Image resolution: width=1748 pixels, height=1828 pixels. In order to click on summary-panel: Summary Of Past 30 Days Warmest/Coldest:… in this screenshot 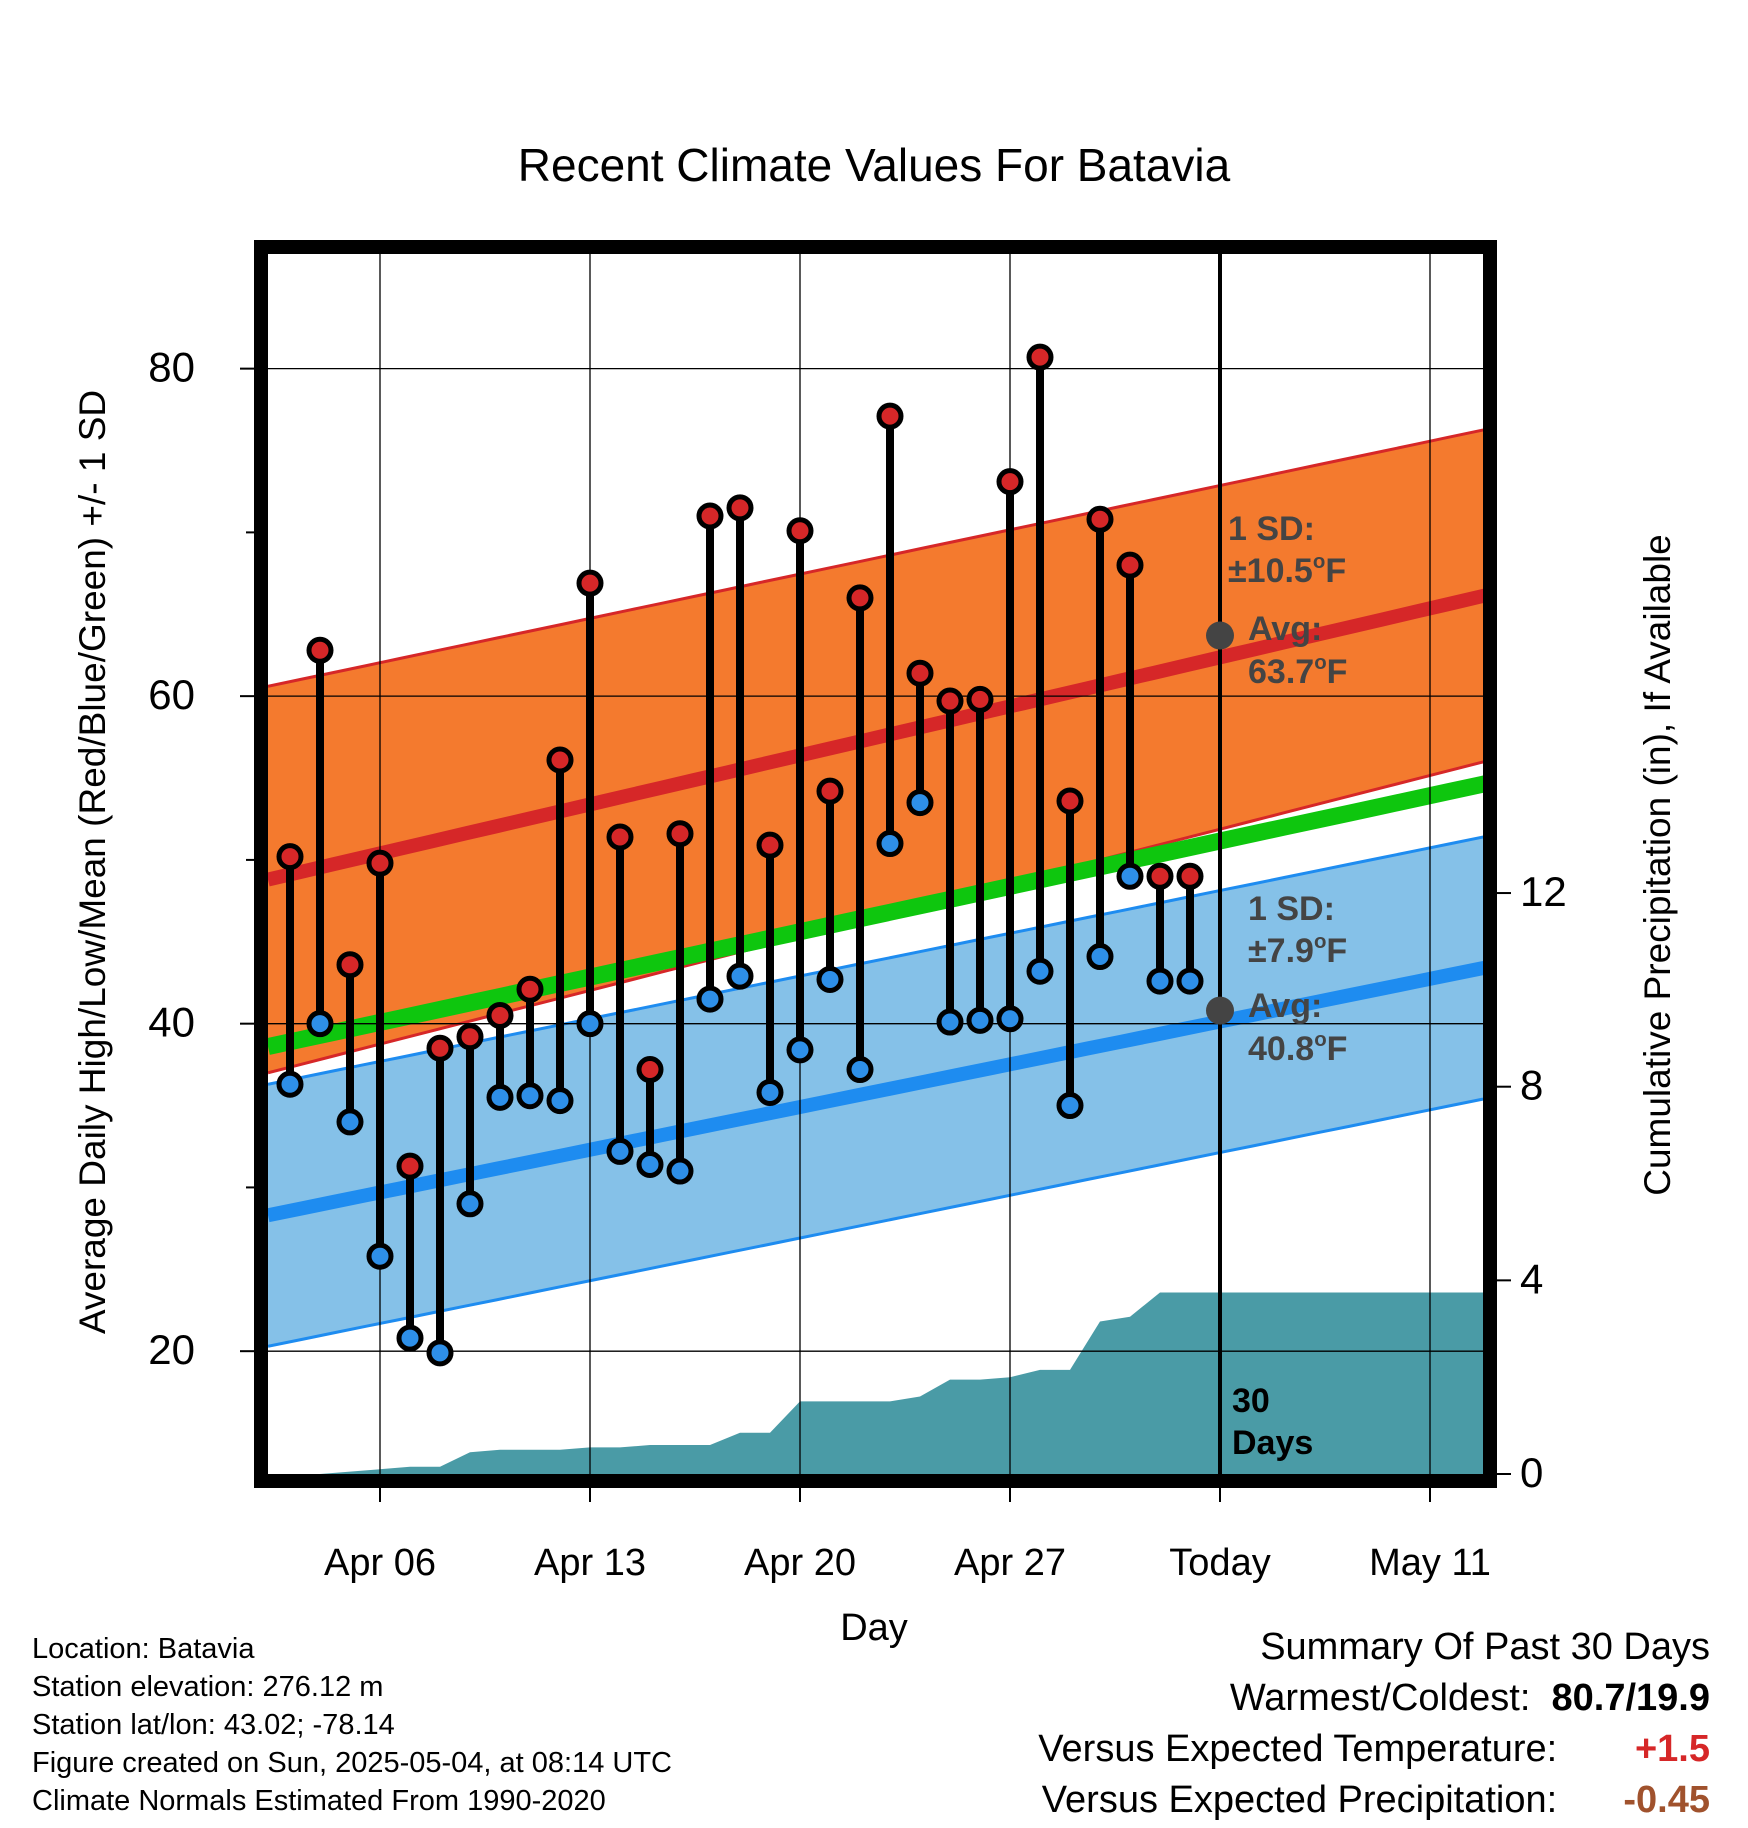, I will do `click(1374, 1724)`.